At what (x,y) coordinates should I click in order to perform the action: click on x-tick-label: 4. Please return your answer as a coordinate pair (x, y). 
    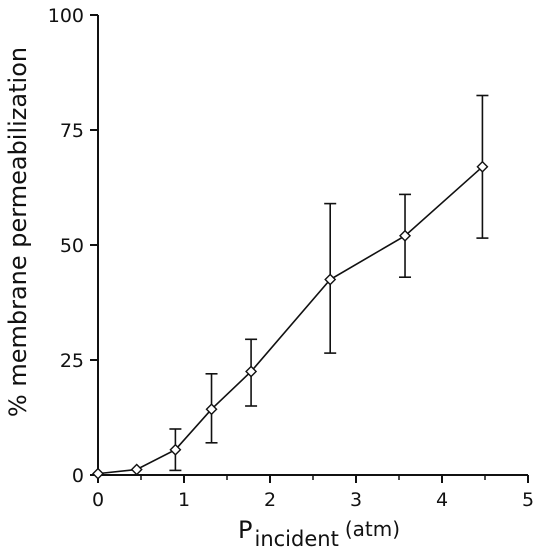
    Looking at the image, I should click on (442, 500).